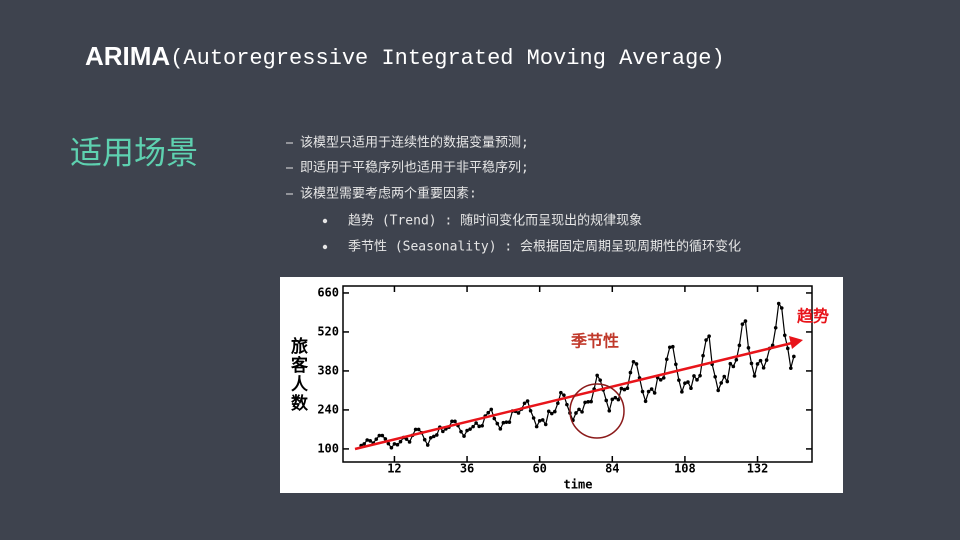 The image size is (960, 540). Describe the element at coordinates (414, 143) in the screenshot. I see `bullet: 该模型只适用于连续性的数据变量预测;` at that location.